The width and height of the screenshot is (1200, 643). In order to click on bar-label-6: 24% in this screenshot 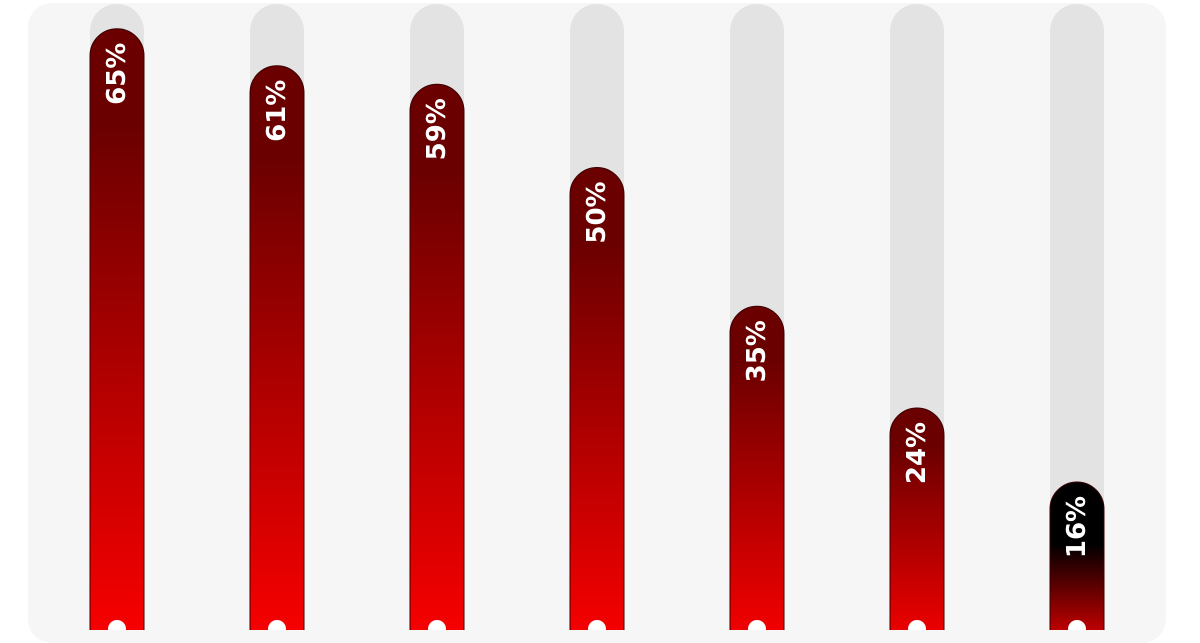, I will do `click(917, 453)`.